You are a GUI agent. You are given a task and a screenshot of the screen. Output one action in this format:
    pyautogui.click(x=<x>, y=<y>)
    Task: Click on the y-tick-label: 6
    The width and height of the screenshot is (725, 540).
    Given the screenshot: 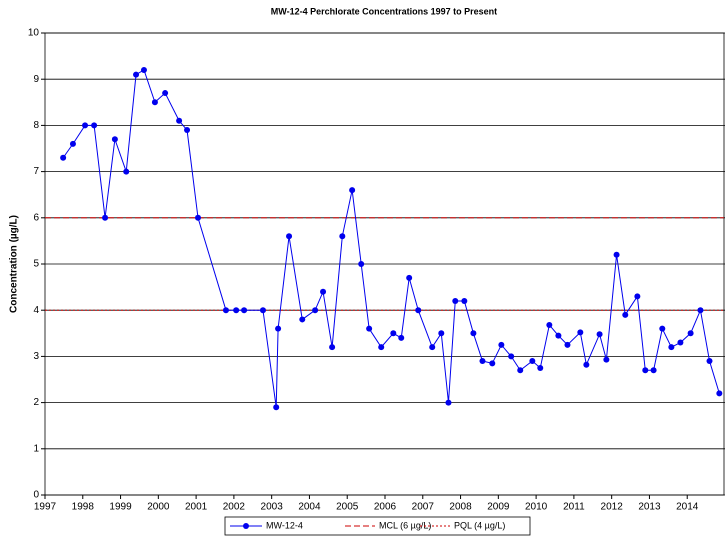 What is the action you would take?
    pyautogui.click(x=36, y=217)
    